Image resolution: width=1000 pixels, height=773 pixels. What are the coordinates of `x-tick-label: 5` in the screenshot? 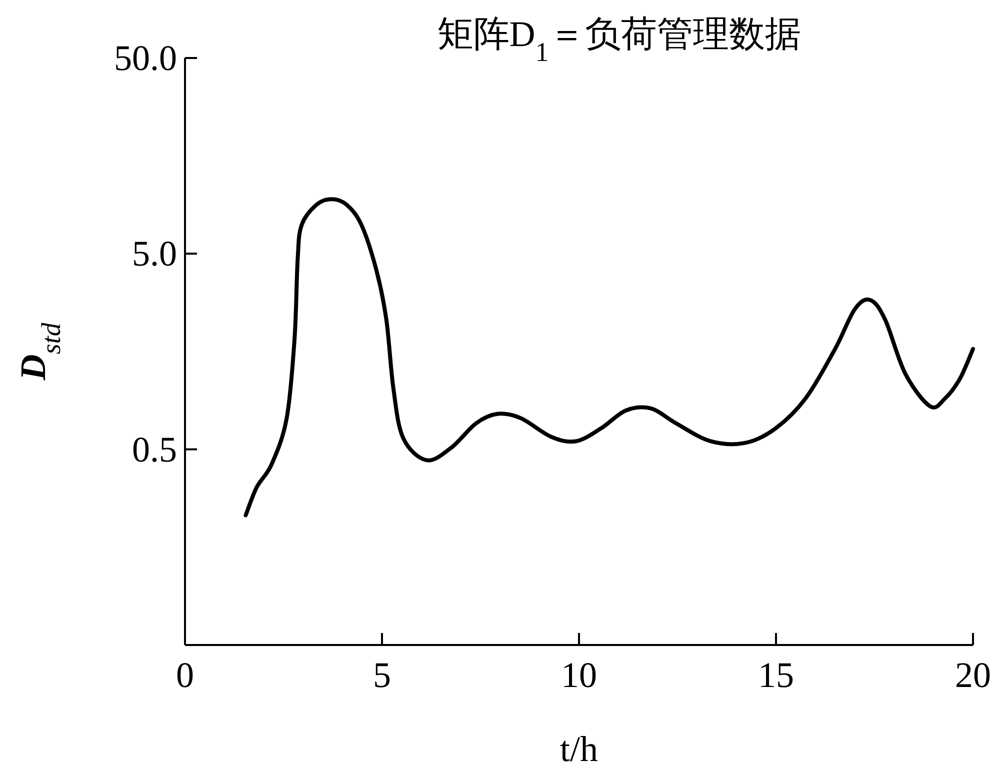 It's located at (382, 675).